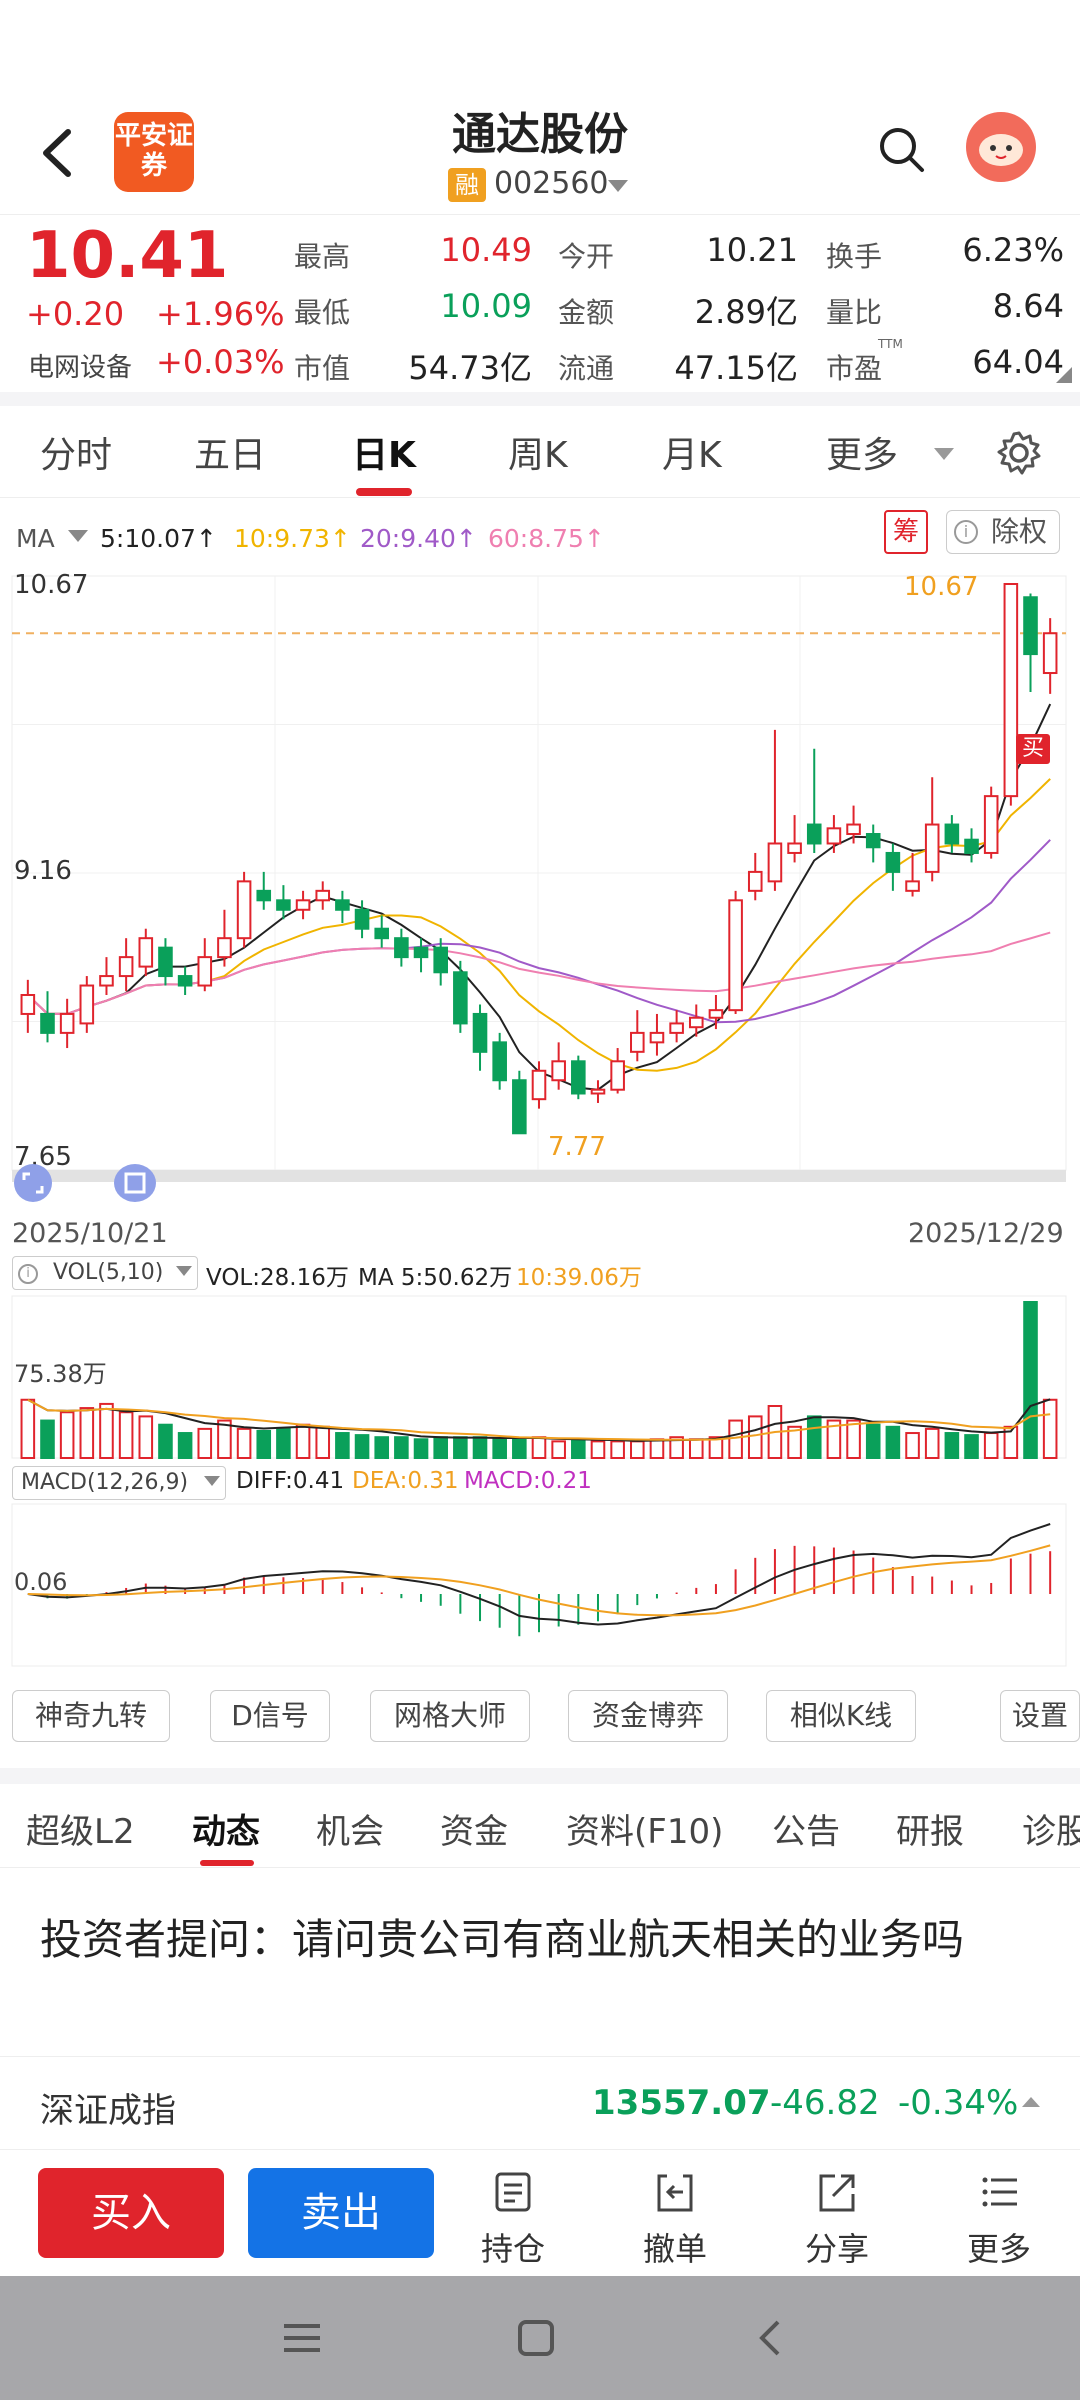 The height and width of the screenshot is (2400, 1080). I want to click on tab-more: 更多, so click(862, 455).